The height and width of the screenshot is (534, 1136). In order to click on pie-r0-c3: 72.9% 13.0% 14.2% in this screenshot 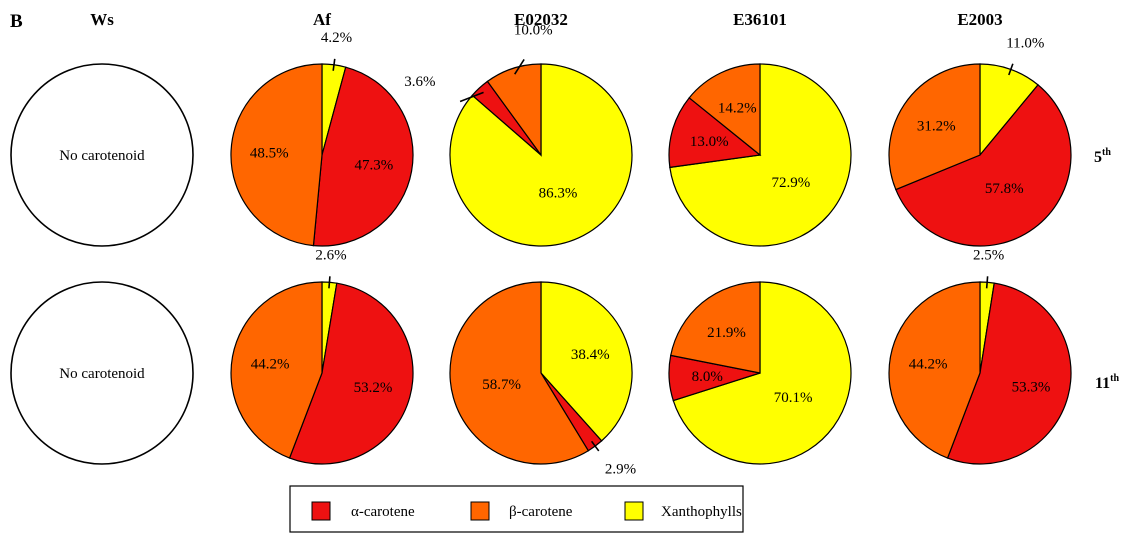, I will do `click(760, 155)`.